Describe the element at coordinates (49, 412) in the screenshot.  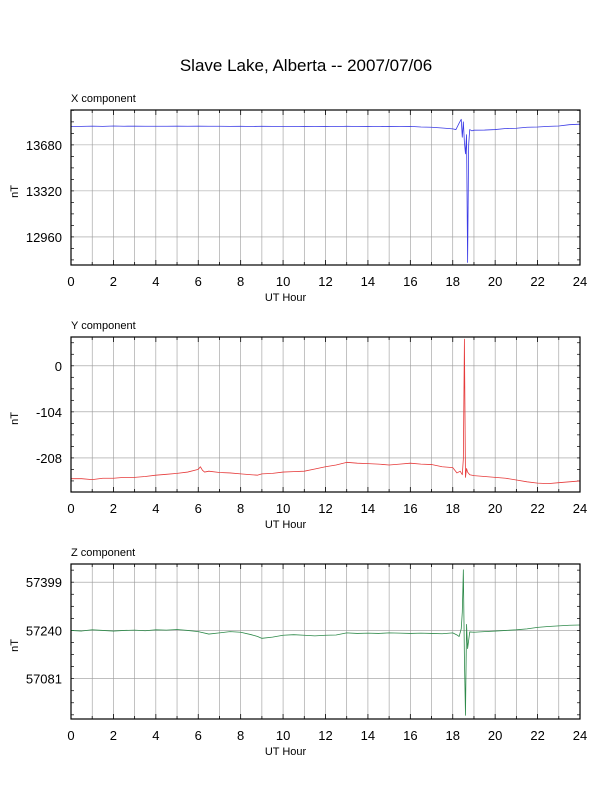
I see `y-tick-label: -104` at that location.